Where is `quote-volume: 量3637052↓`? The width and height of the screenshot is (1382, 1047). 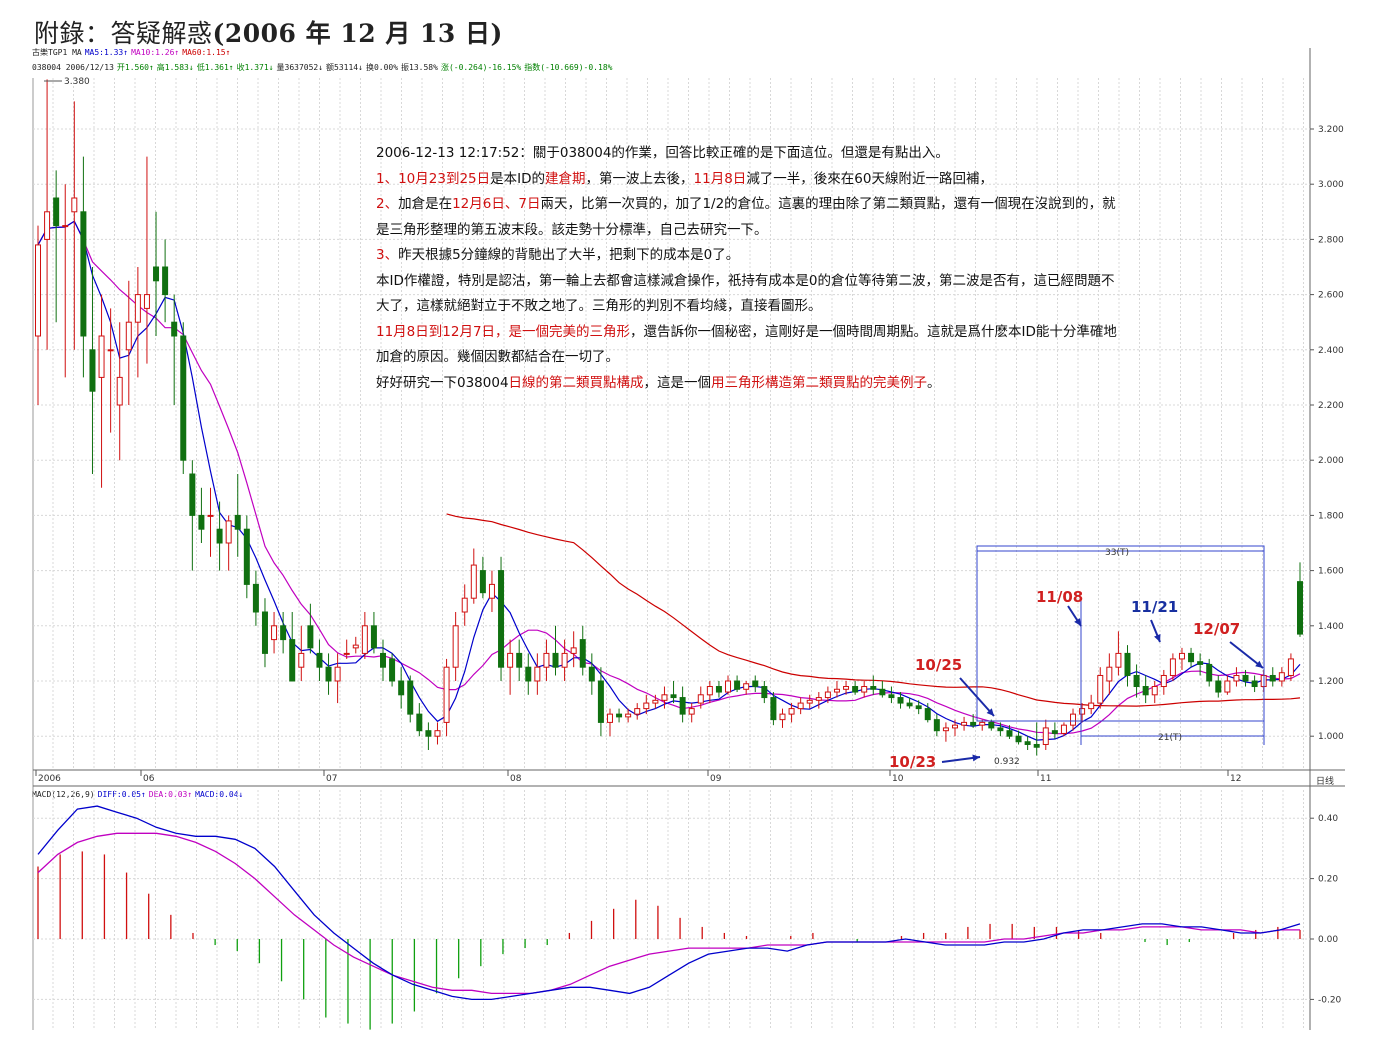 quote-volume: 量3637052↓ is located at coordinates (300, 67).